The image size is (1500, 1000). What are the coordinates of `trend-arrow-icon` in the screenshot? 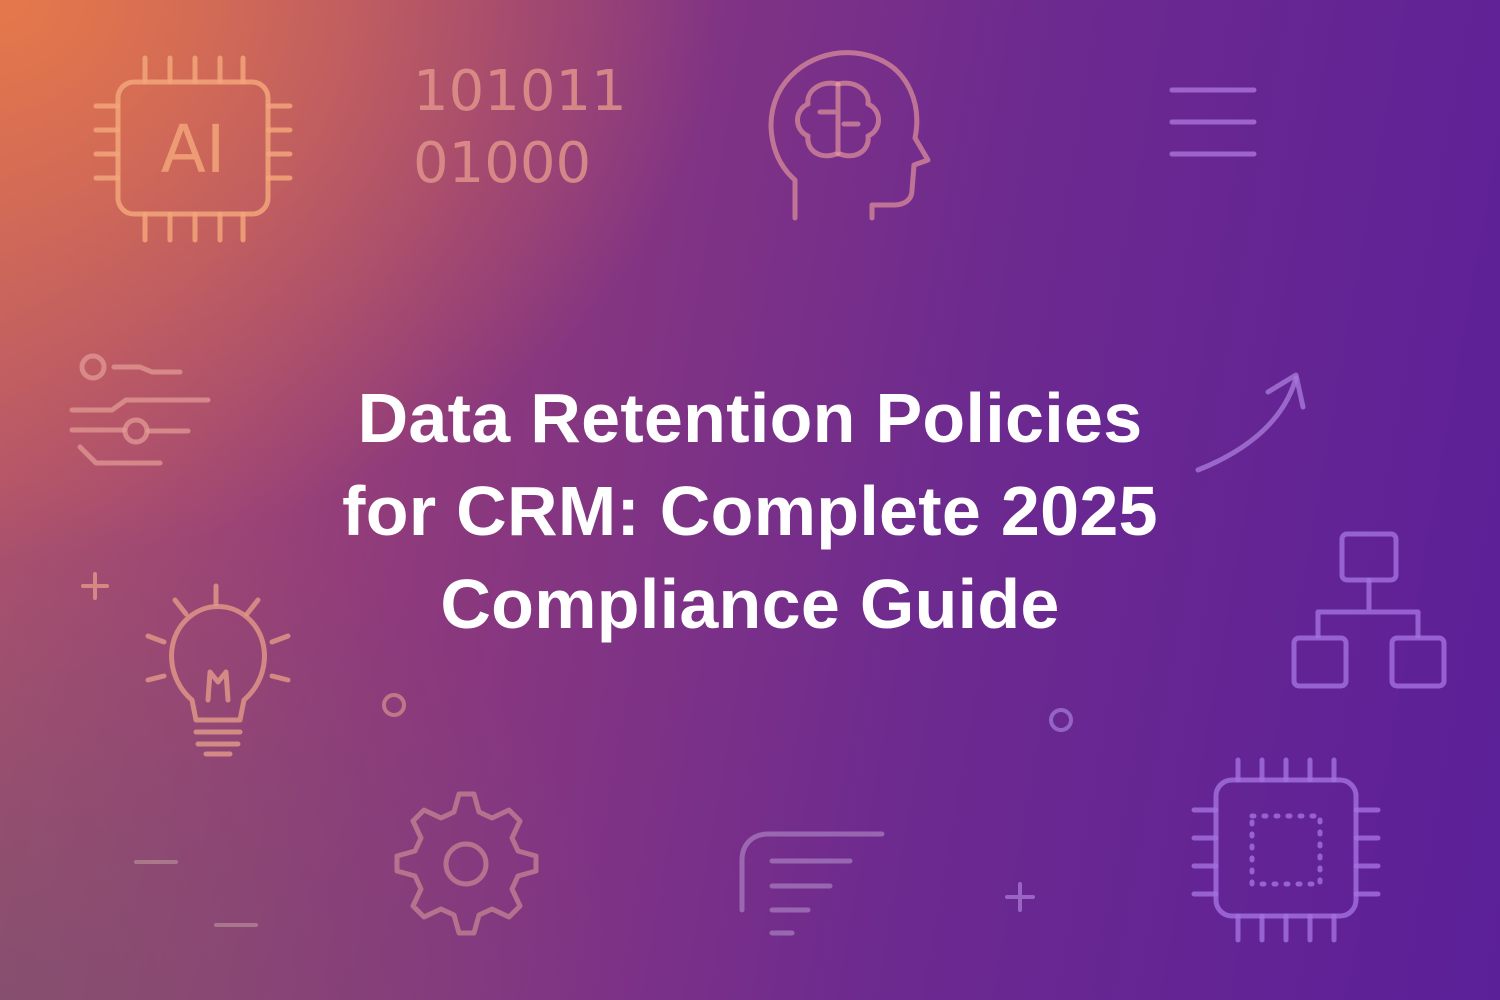 It's located at (1250, 422).